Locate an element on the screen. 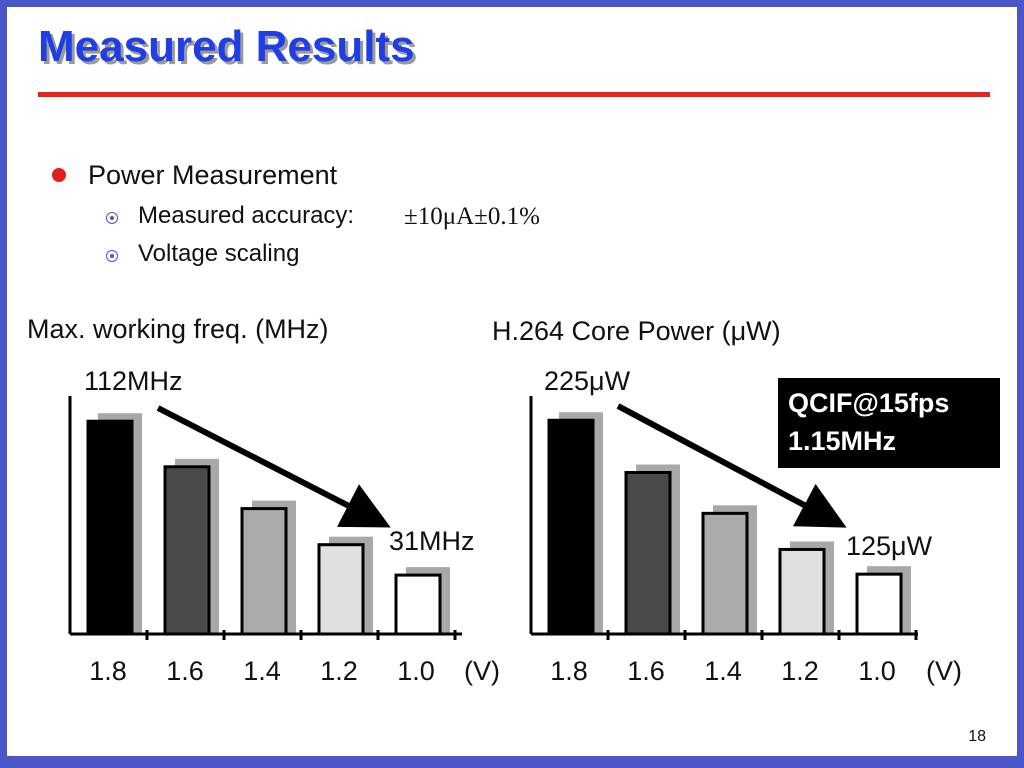 The image size is (1024, 768). end-value-label: 31MHz is located at coordinates (432, 541).